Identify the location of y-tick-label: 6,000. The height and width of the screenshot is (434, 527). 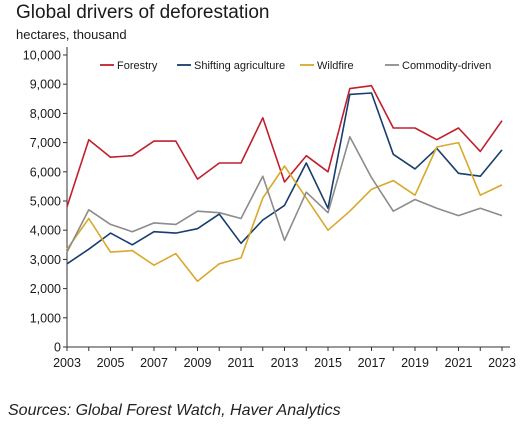
(45, 172).